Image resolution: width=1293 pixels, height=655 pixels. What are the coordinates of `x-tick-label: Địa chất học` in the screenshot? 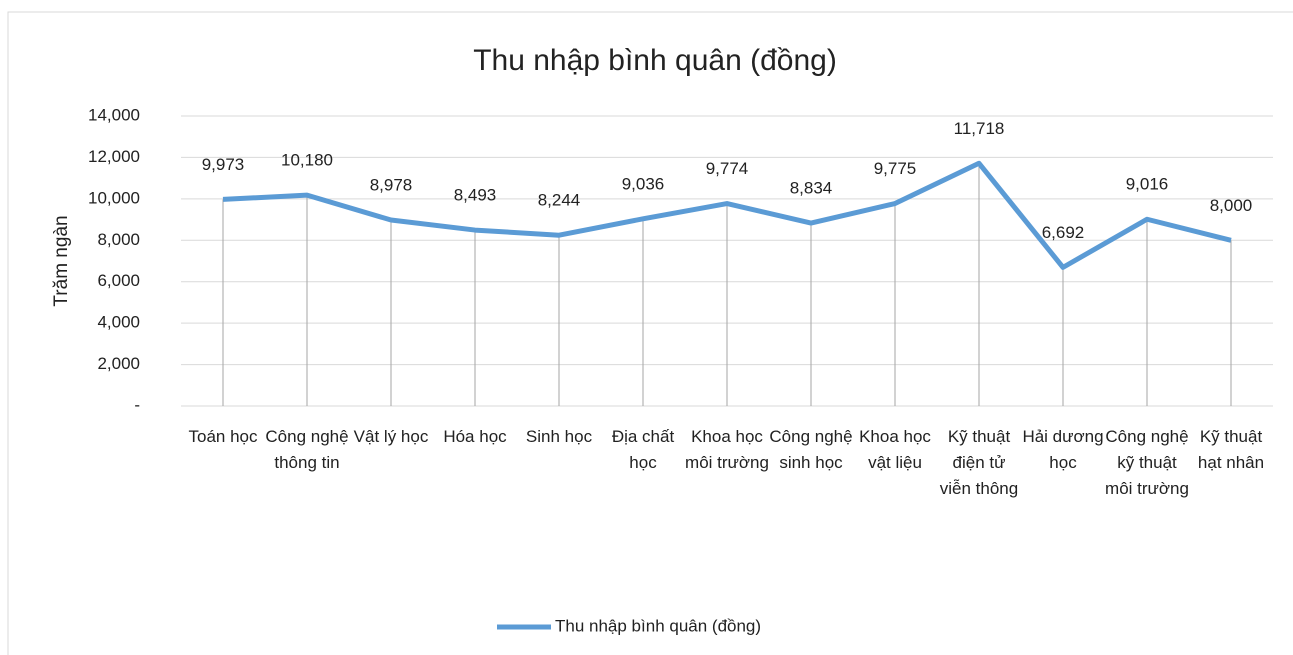 It's located at (643, 449).